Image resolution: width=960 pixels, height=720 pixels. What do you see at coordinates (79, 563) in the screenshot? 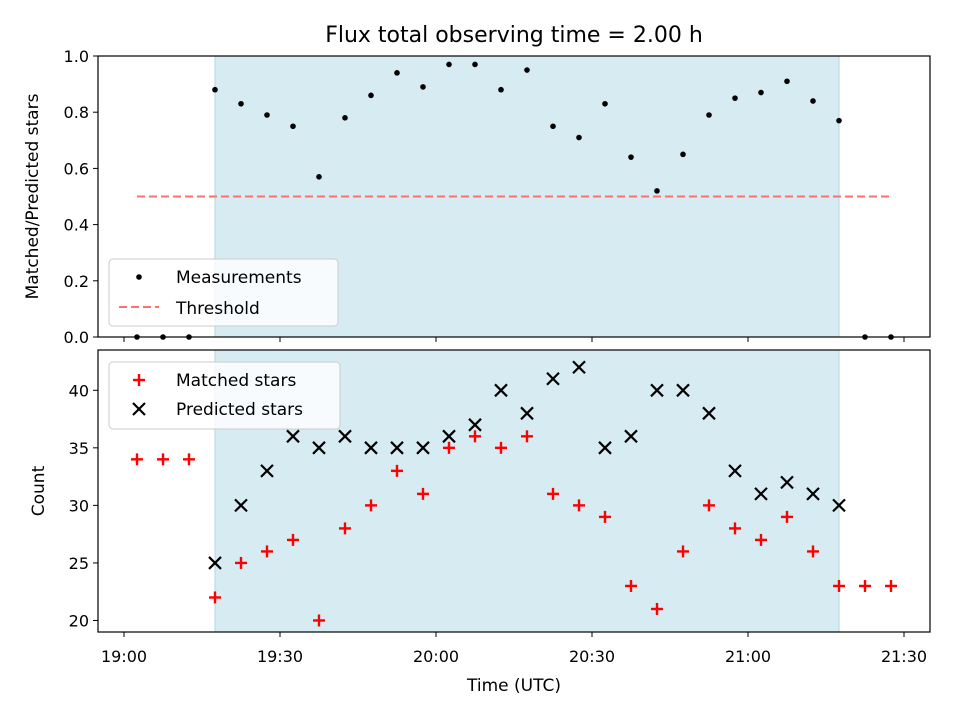
I see `y-tick-label: 25` at bounding box center [79, 563].